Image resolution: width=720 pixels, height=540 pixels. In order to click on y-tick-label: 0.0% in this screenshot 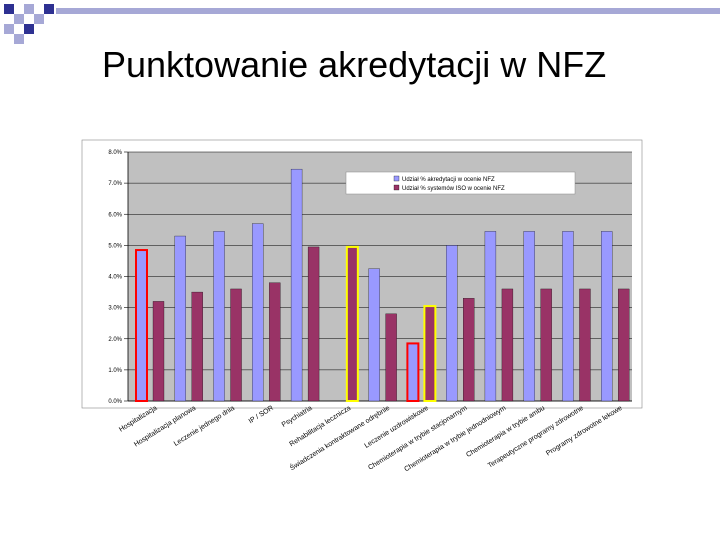, I will do `click(115, 402)`.